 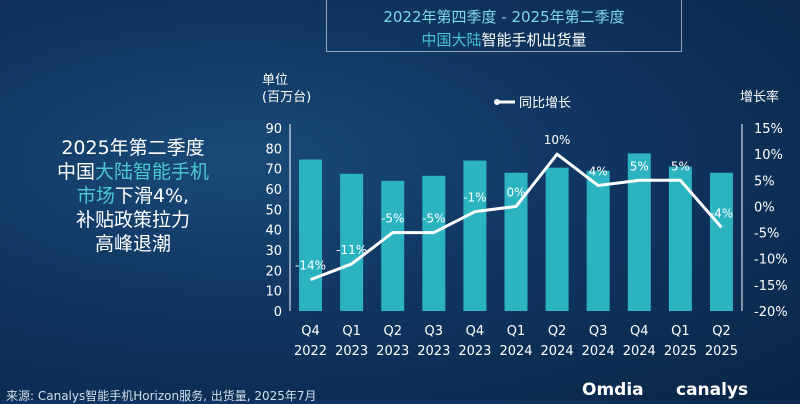 I want to click on growth-data-label: 0%, so click(x=515, y=192).